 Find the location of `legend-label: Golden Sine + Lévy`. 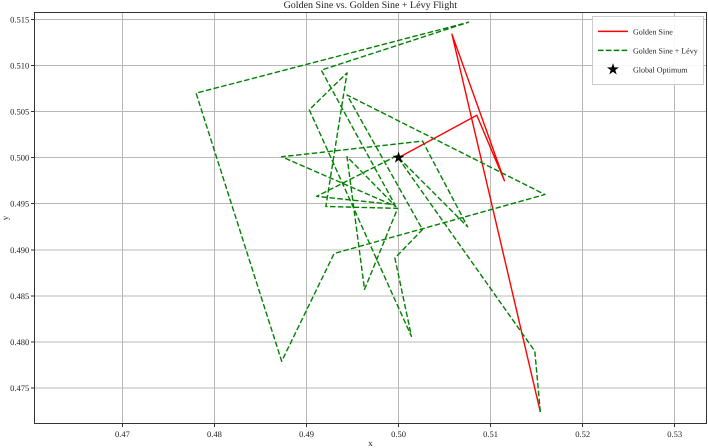

legend-label: Golden Sine + Lévy is located at coordinates (665, 51).